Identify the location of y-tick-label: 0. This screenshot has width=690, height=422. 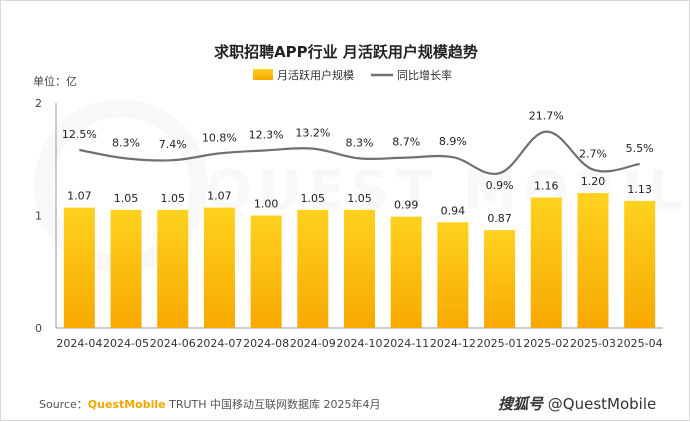
(38, 328).